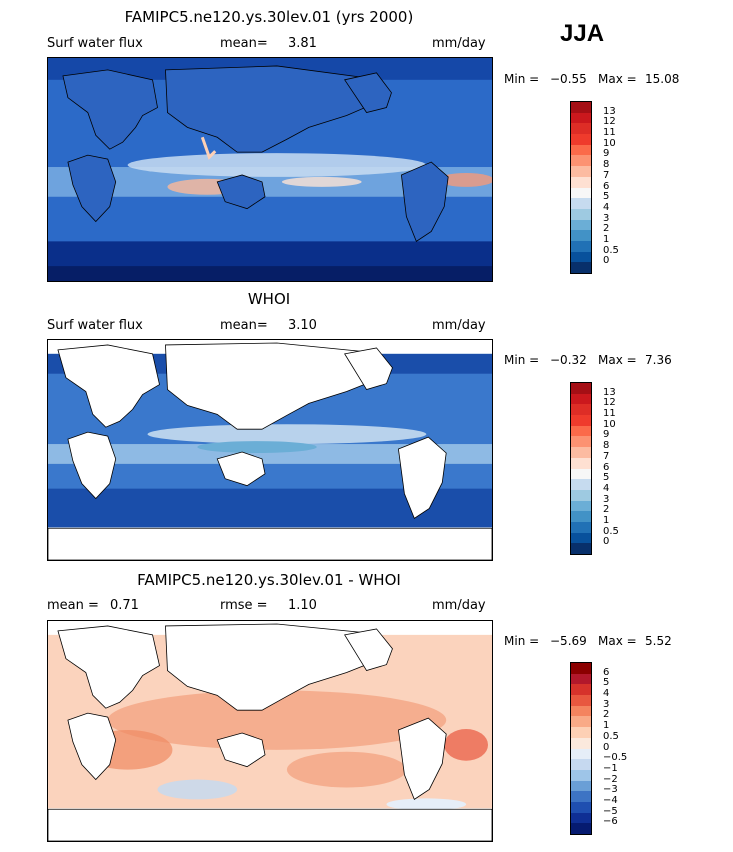 Image resolution: width=733 pixels, height=852 pixels. Describe the element at coordinates (662, 79) in the screenshot. I see `panel1-max-value: 15.08` at that location.